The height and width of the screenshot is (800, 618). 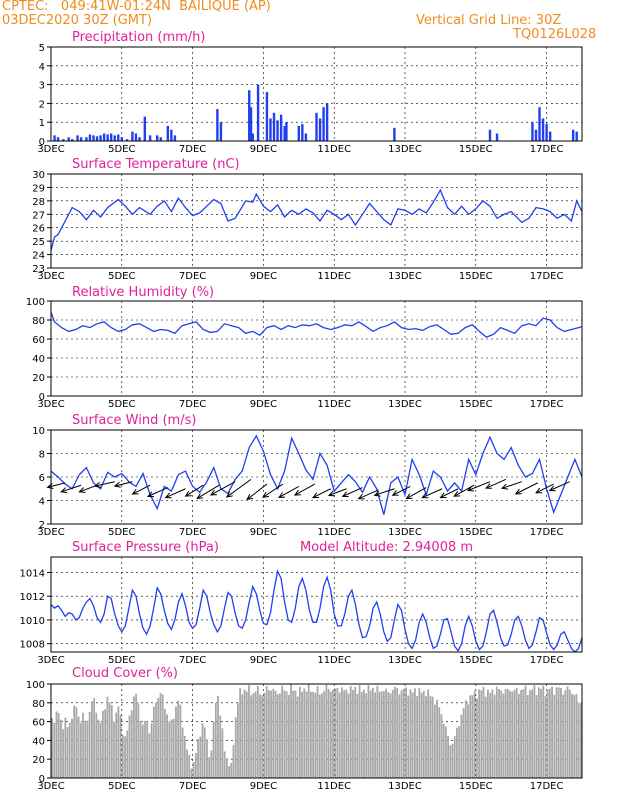 What do you see at coordinates (38, 741) in the screenshot?
I see `y-tick-label: 40` at bounding box center [38, 741].